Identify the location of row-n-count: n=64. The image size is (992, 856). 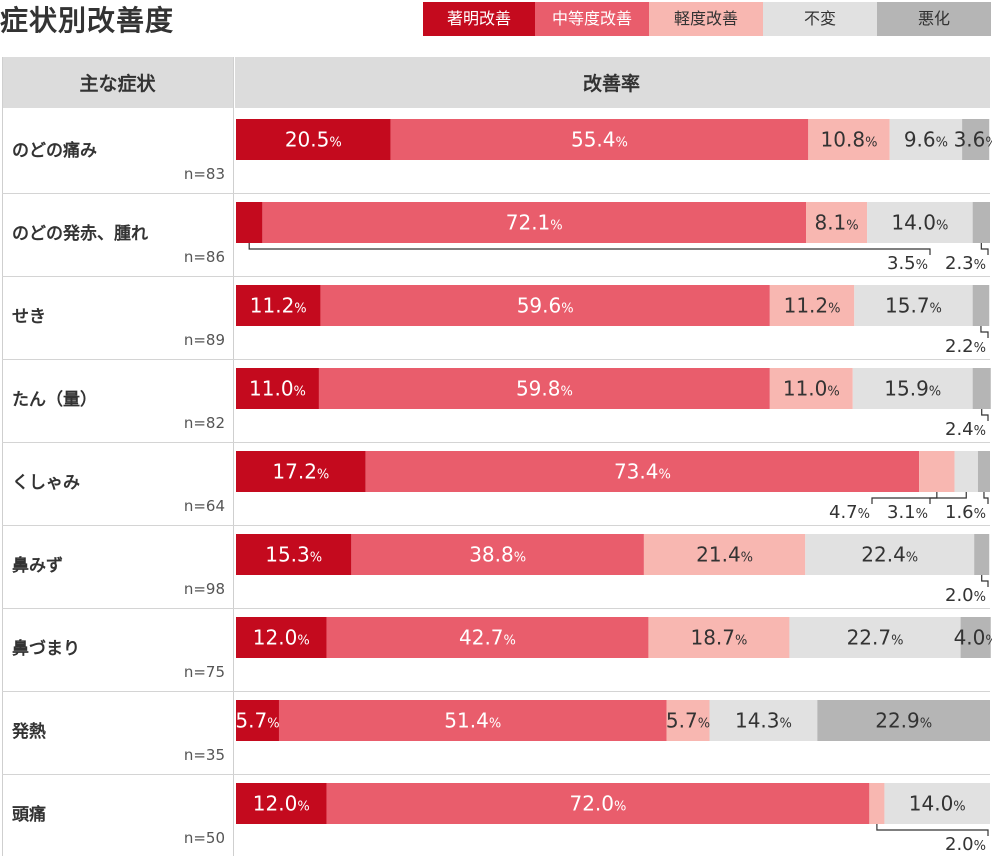
(204, 506).